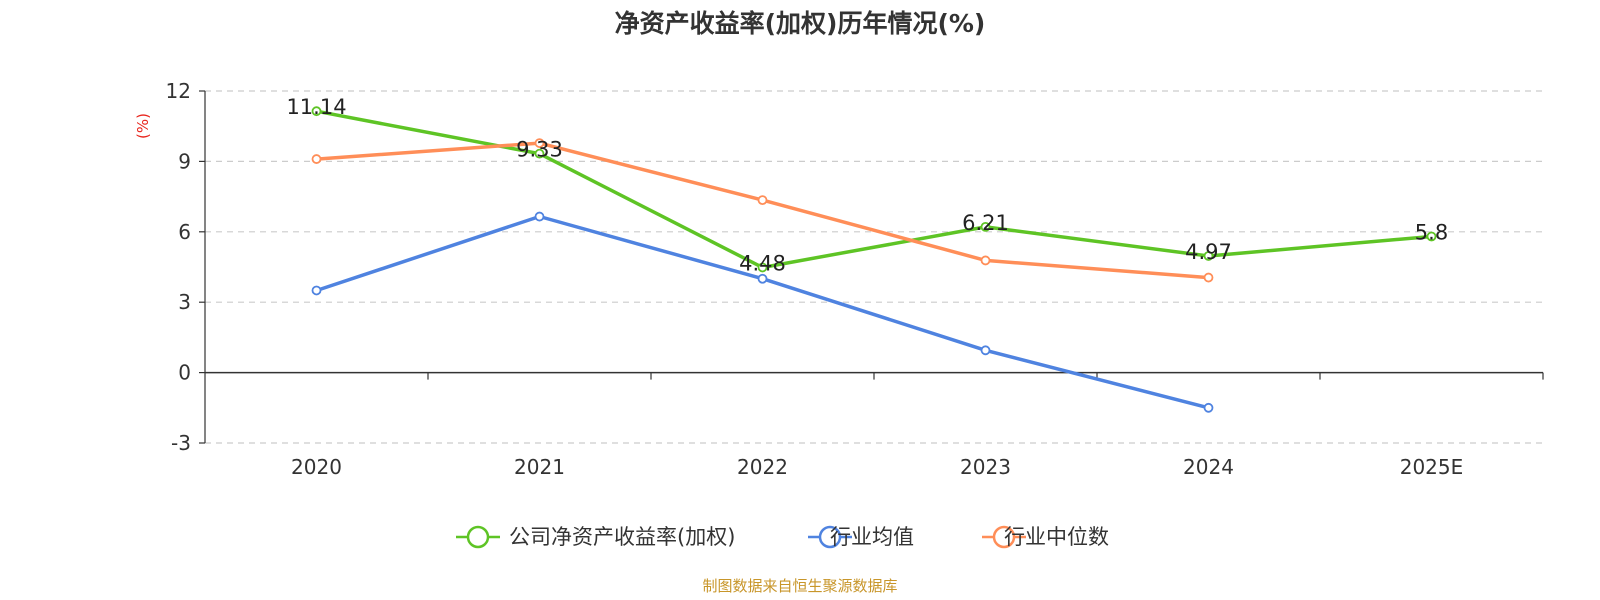  Describe the element at coordinates (184, 373) in the screenshot. I see `y-tick-label: 0` at that location.